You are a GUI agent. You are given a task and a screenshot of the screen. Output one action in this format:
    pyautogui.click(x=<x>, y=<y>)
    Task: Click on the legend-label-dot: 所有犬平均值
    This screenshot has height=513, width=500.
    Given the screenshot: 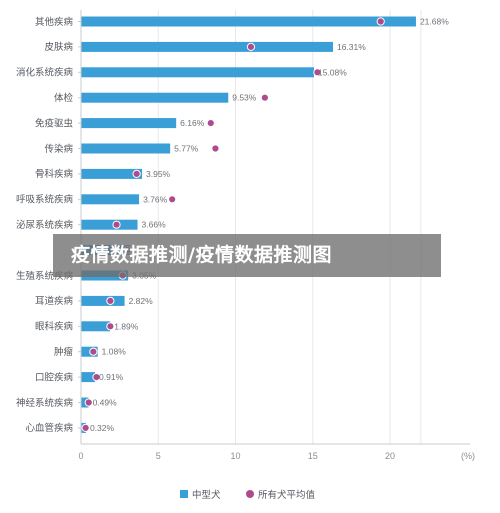 What is the action you would take?
    pyautogui.click(x=287, y=495)
    